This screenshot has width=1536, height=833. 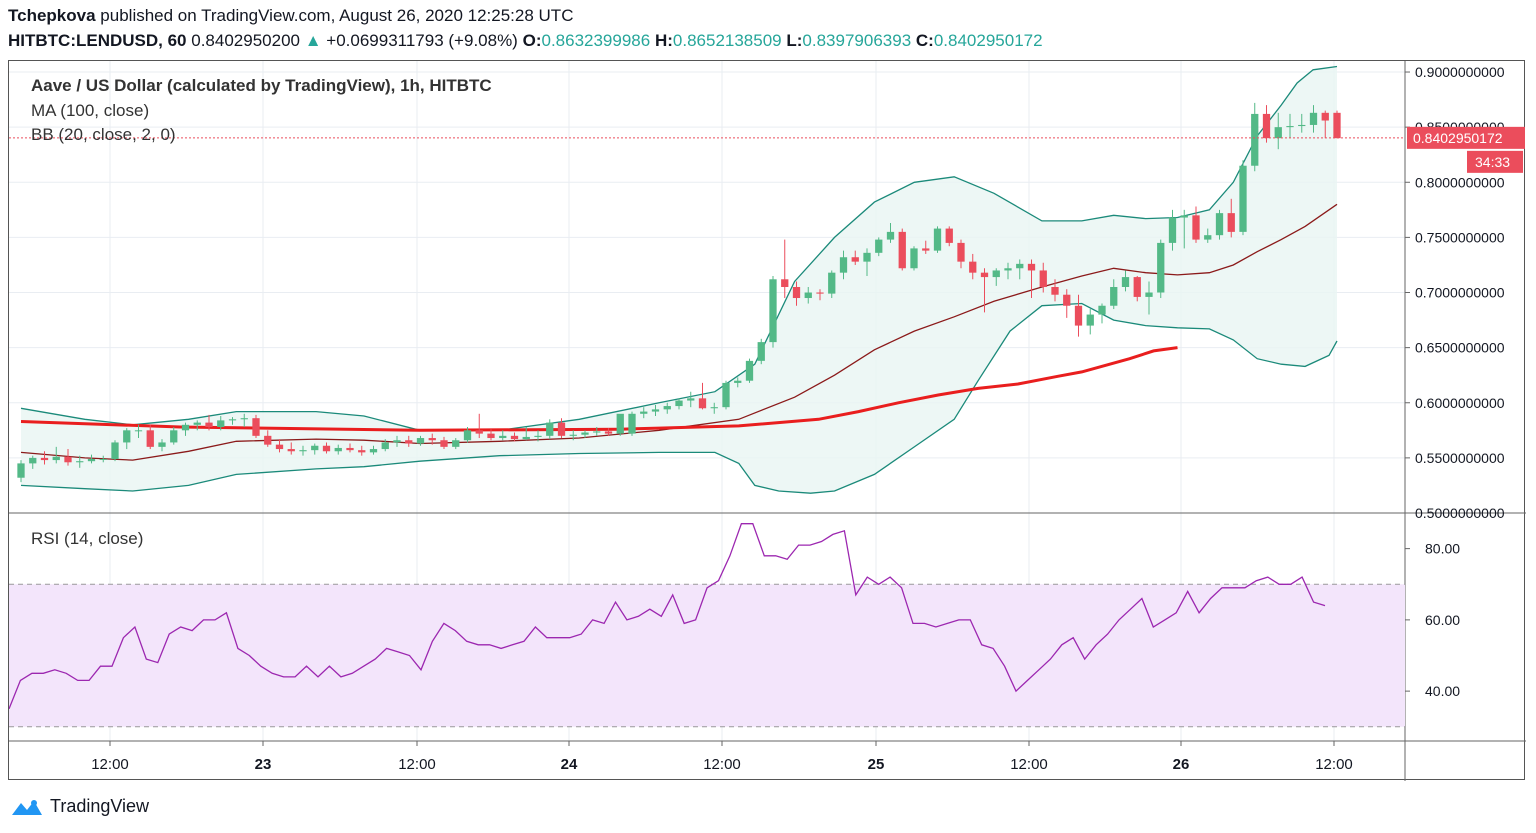 What do you see at coordinates (100, 806) in the screenshot?
I see `brand-name: TradingView` at bounding box center [100, 806].